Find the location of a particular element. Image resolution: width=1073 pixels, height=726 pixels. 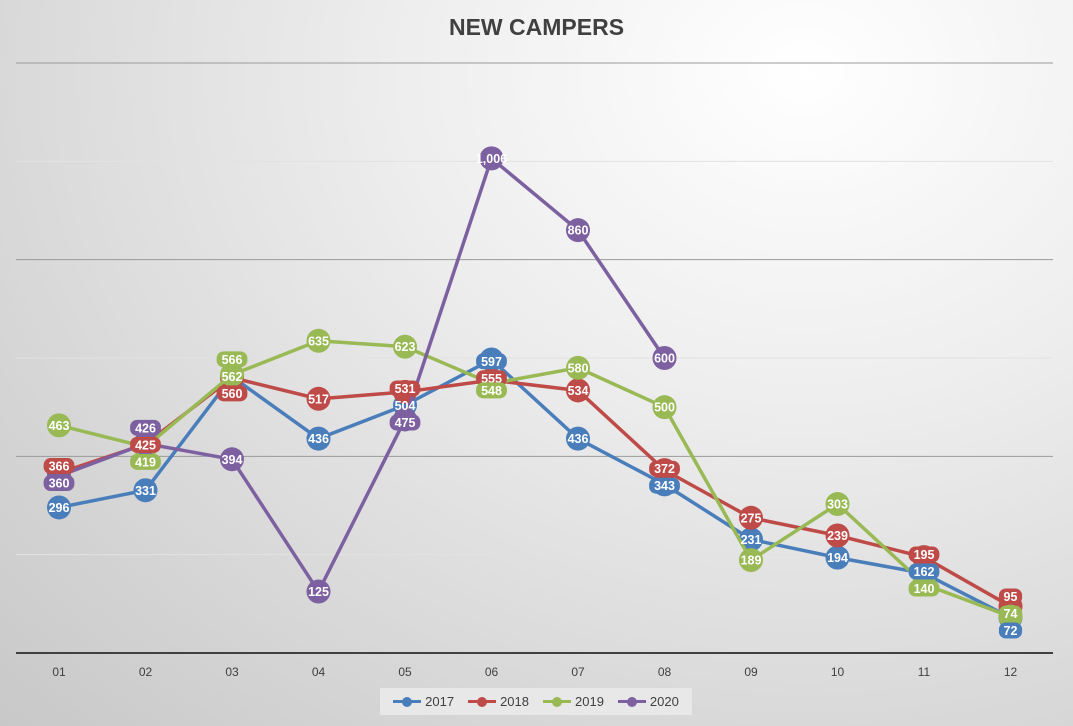

data-label: 239 is located at coordinates (837, 536).